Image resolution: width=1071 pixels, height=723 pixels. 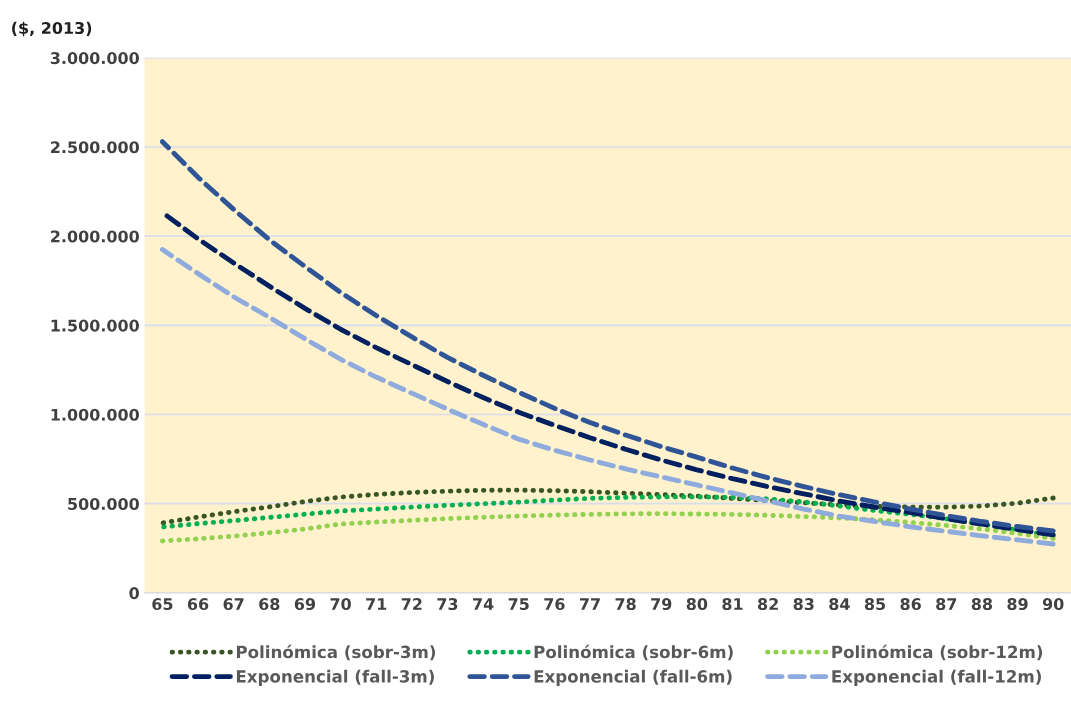 I want to click on y-tick-label: 1.000.000, so click(x=95, y=414).